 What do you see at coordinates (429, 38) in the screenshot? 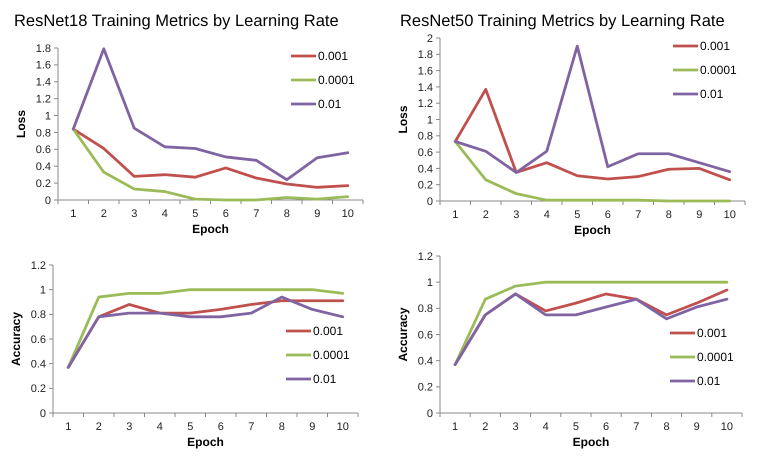
I see `y-tick-label: 2` at bounding box center [429, 38].